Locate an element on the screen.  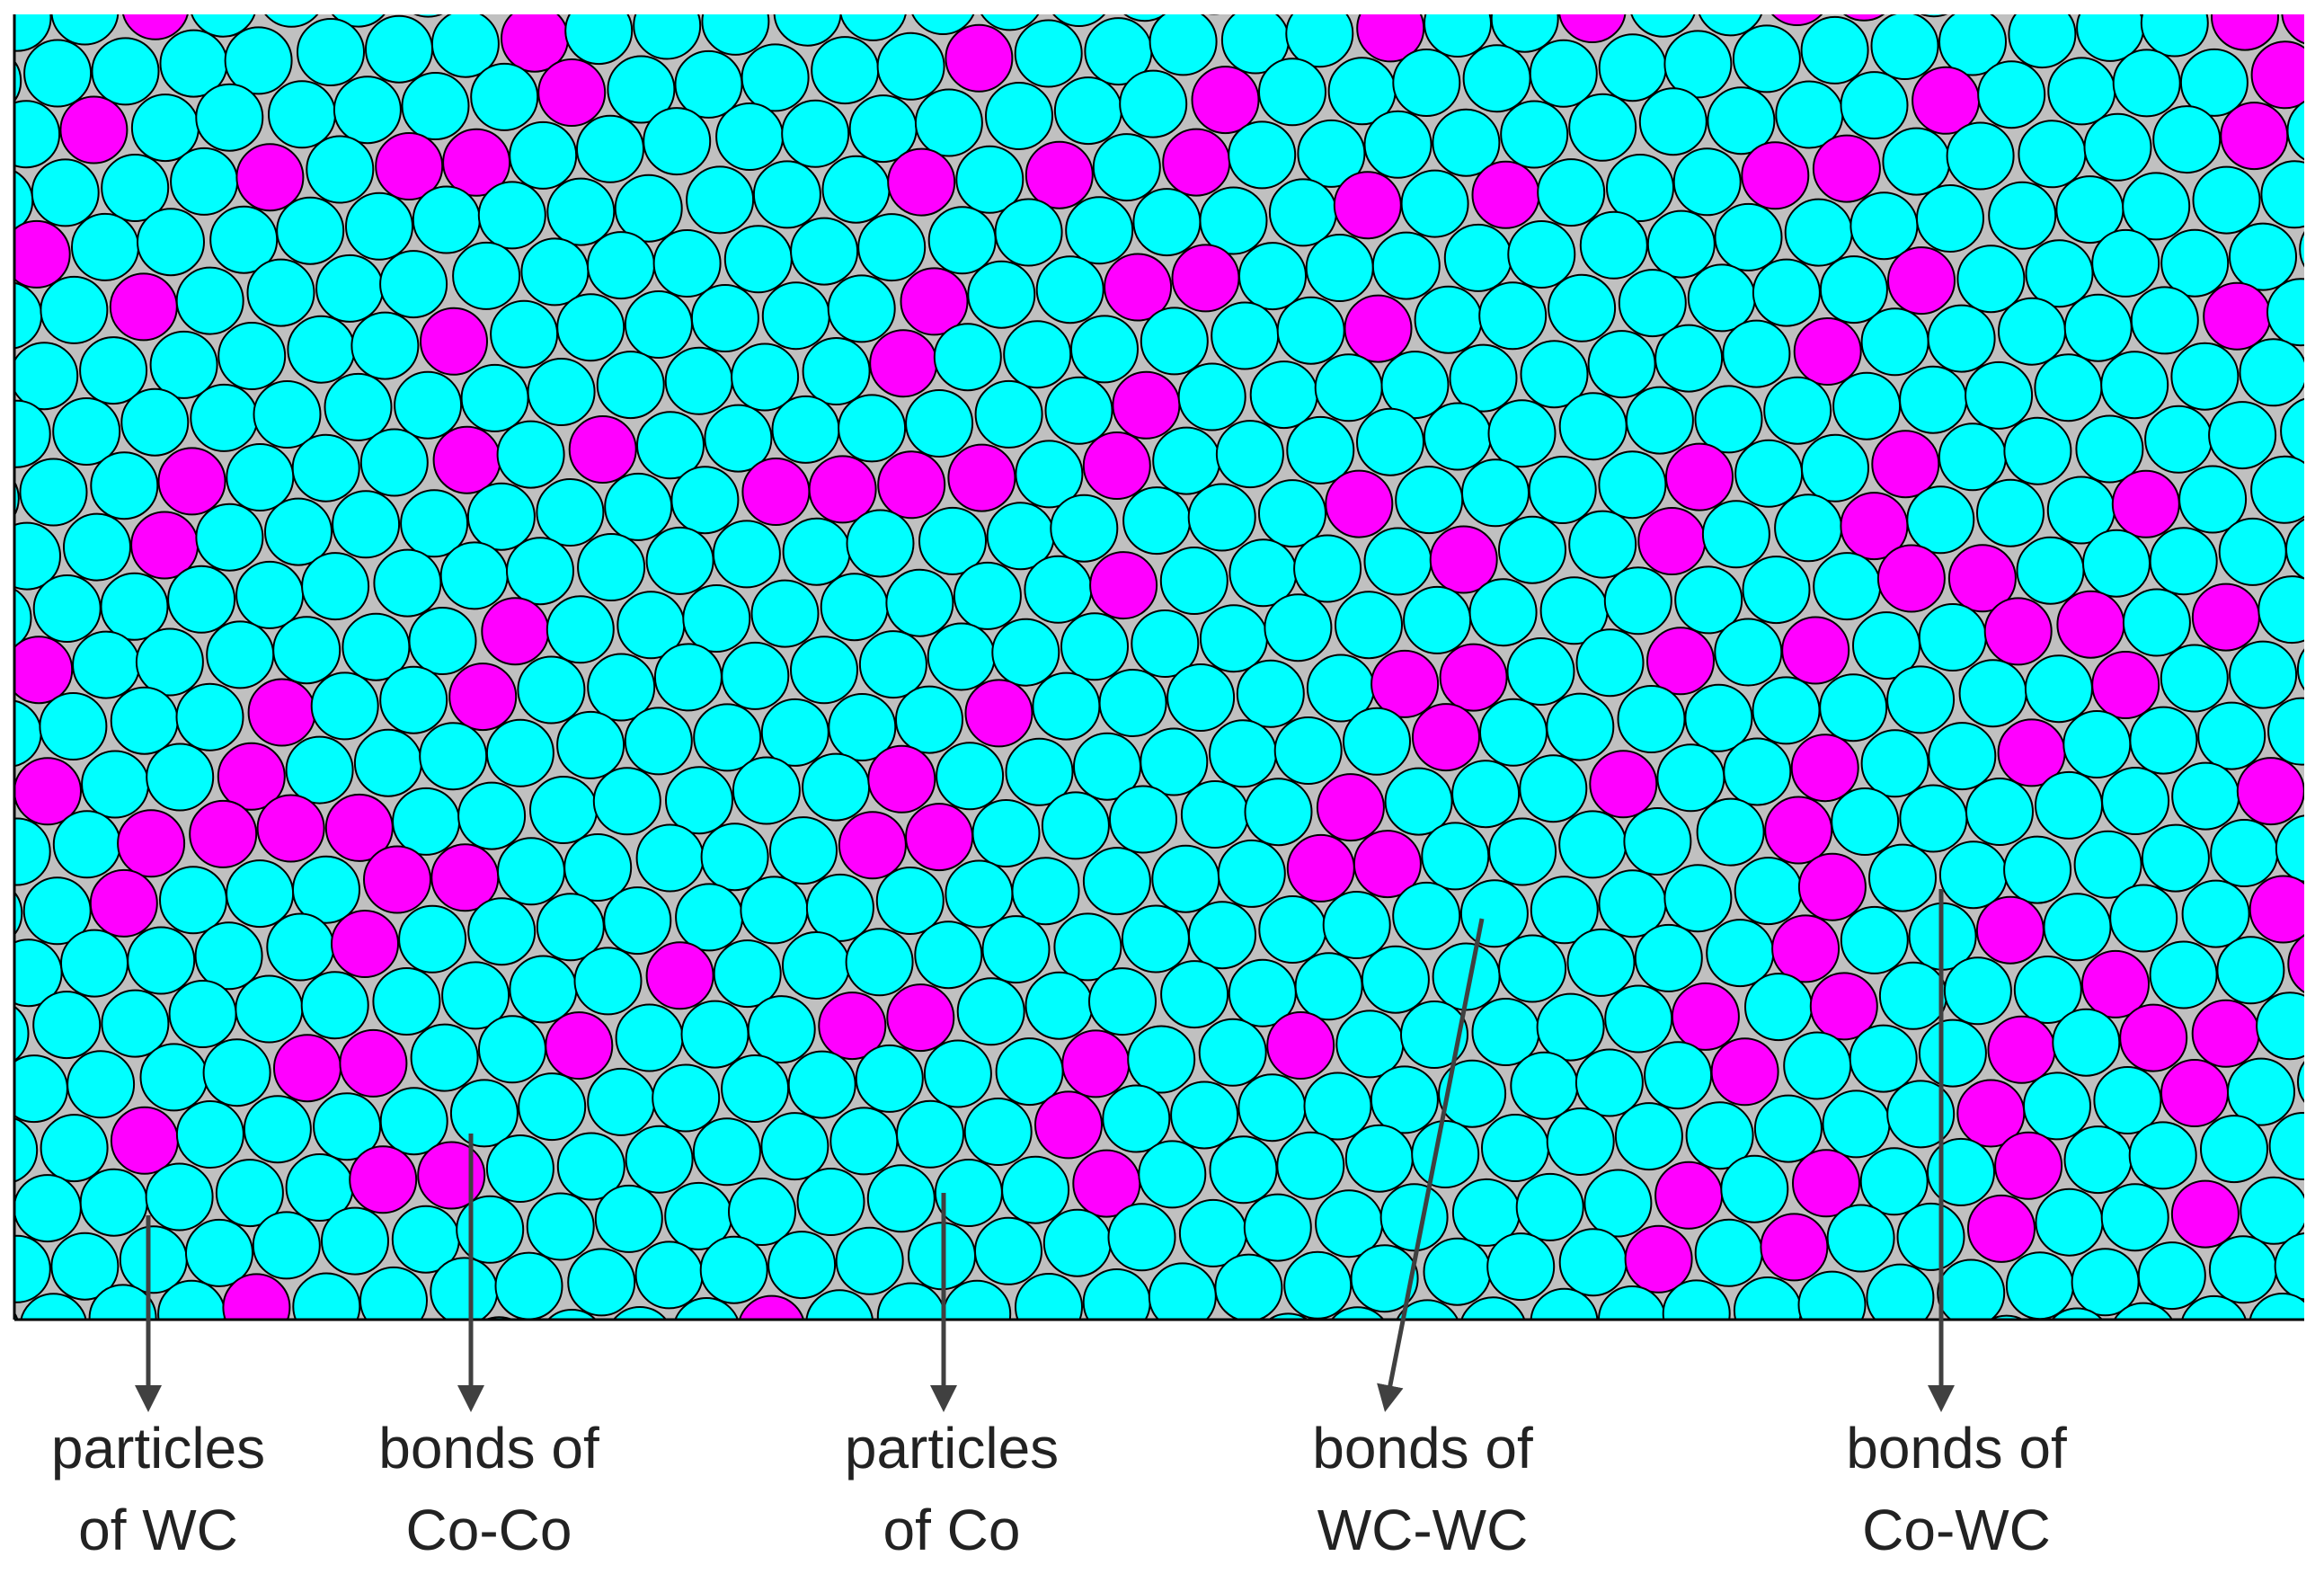
label: particles is located at coordinates (158, 1448).